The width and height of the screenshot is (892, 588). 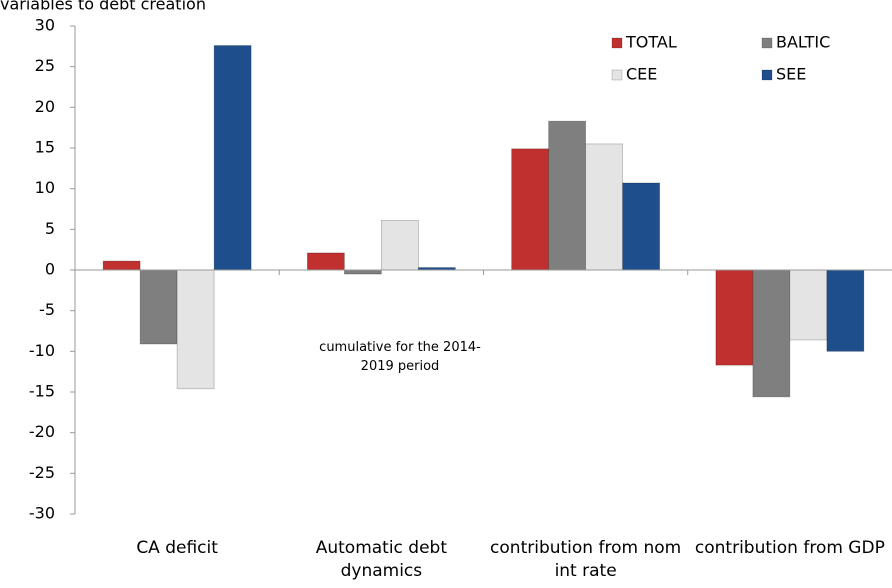 I want to click on y-tick-label: -20, so click(x=42, y=431).